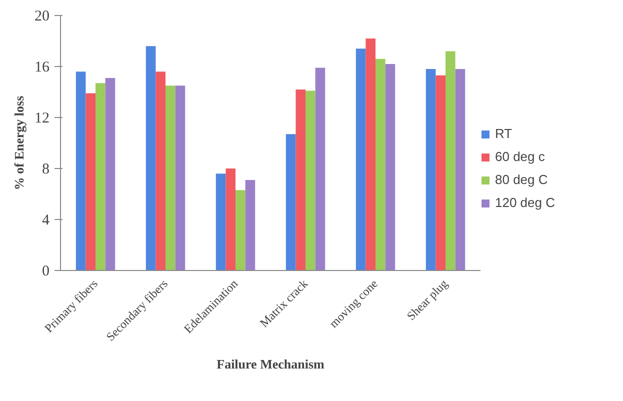  Describe the element at coordinates (520, 156) in the screenshot. I see `legend-label: 60 deg c` at that location.